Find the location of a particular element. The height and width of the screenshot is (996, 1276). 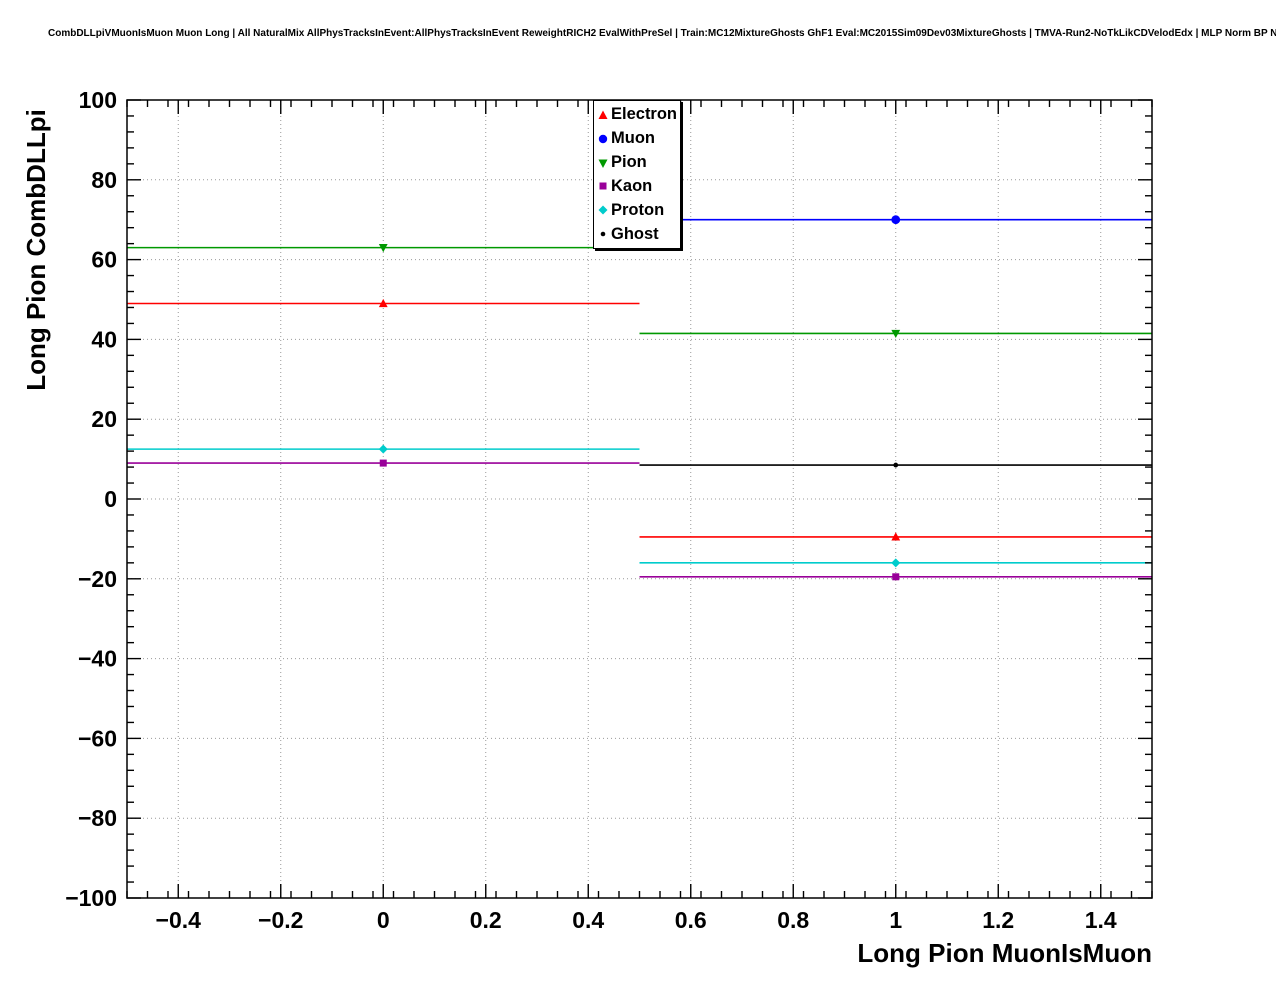

legend-entry-ghost: Ghost is located at coordinates (637, 234).